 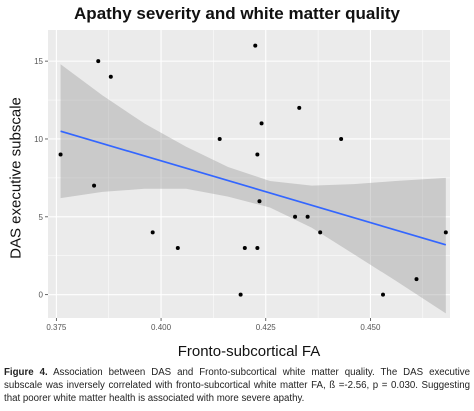 What do you see at coordinates (41, 178) in the screenshot?
I see `y-axis-ticks: 0 5 10 15` at bounding box center [41, 178].